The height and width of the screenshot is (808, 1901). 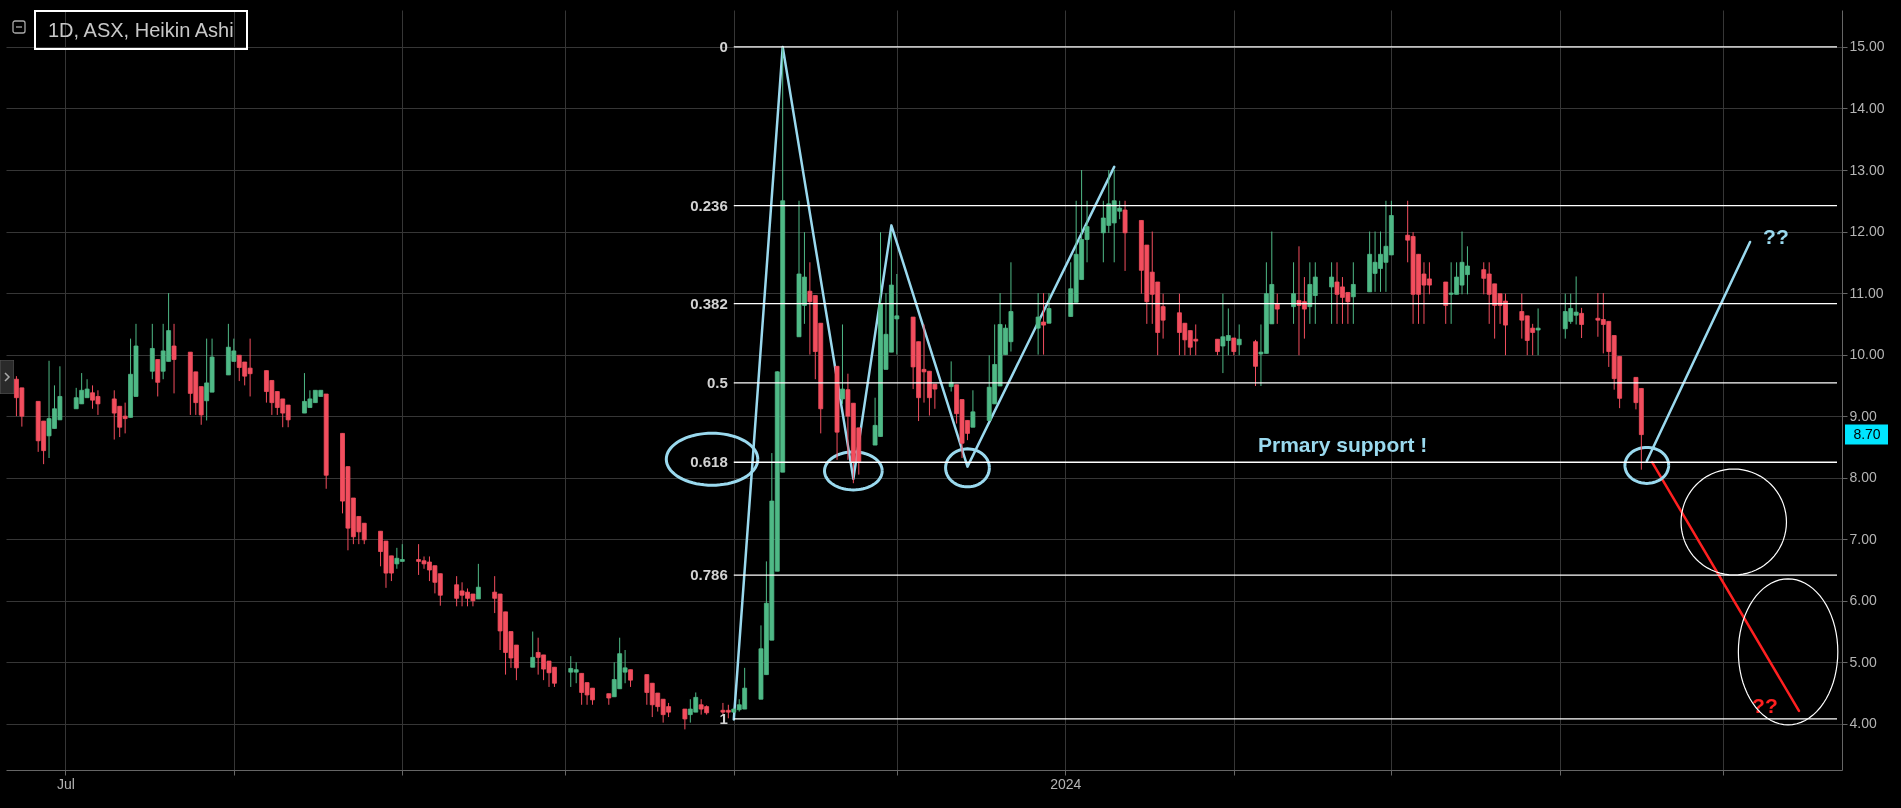 I want to click on y-tick-label: 7.00, so click(x=1863, y=538).